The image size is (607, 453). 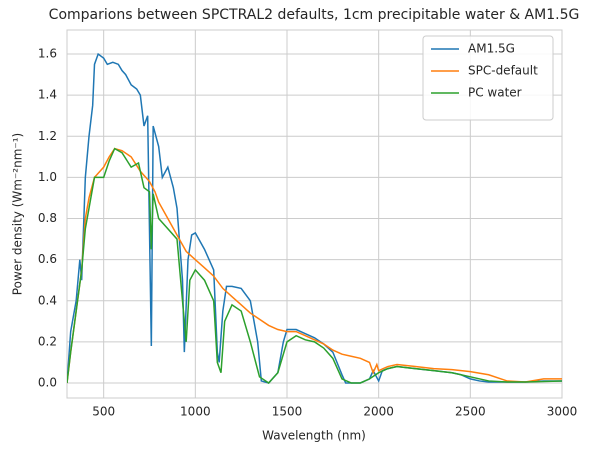 What do you see at coordinates (47, 218) in the screenshot?
I see `y-tick-label: 0.8` at bounding box center [47, 218].